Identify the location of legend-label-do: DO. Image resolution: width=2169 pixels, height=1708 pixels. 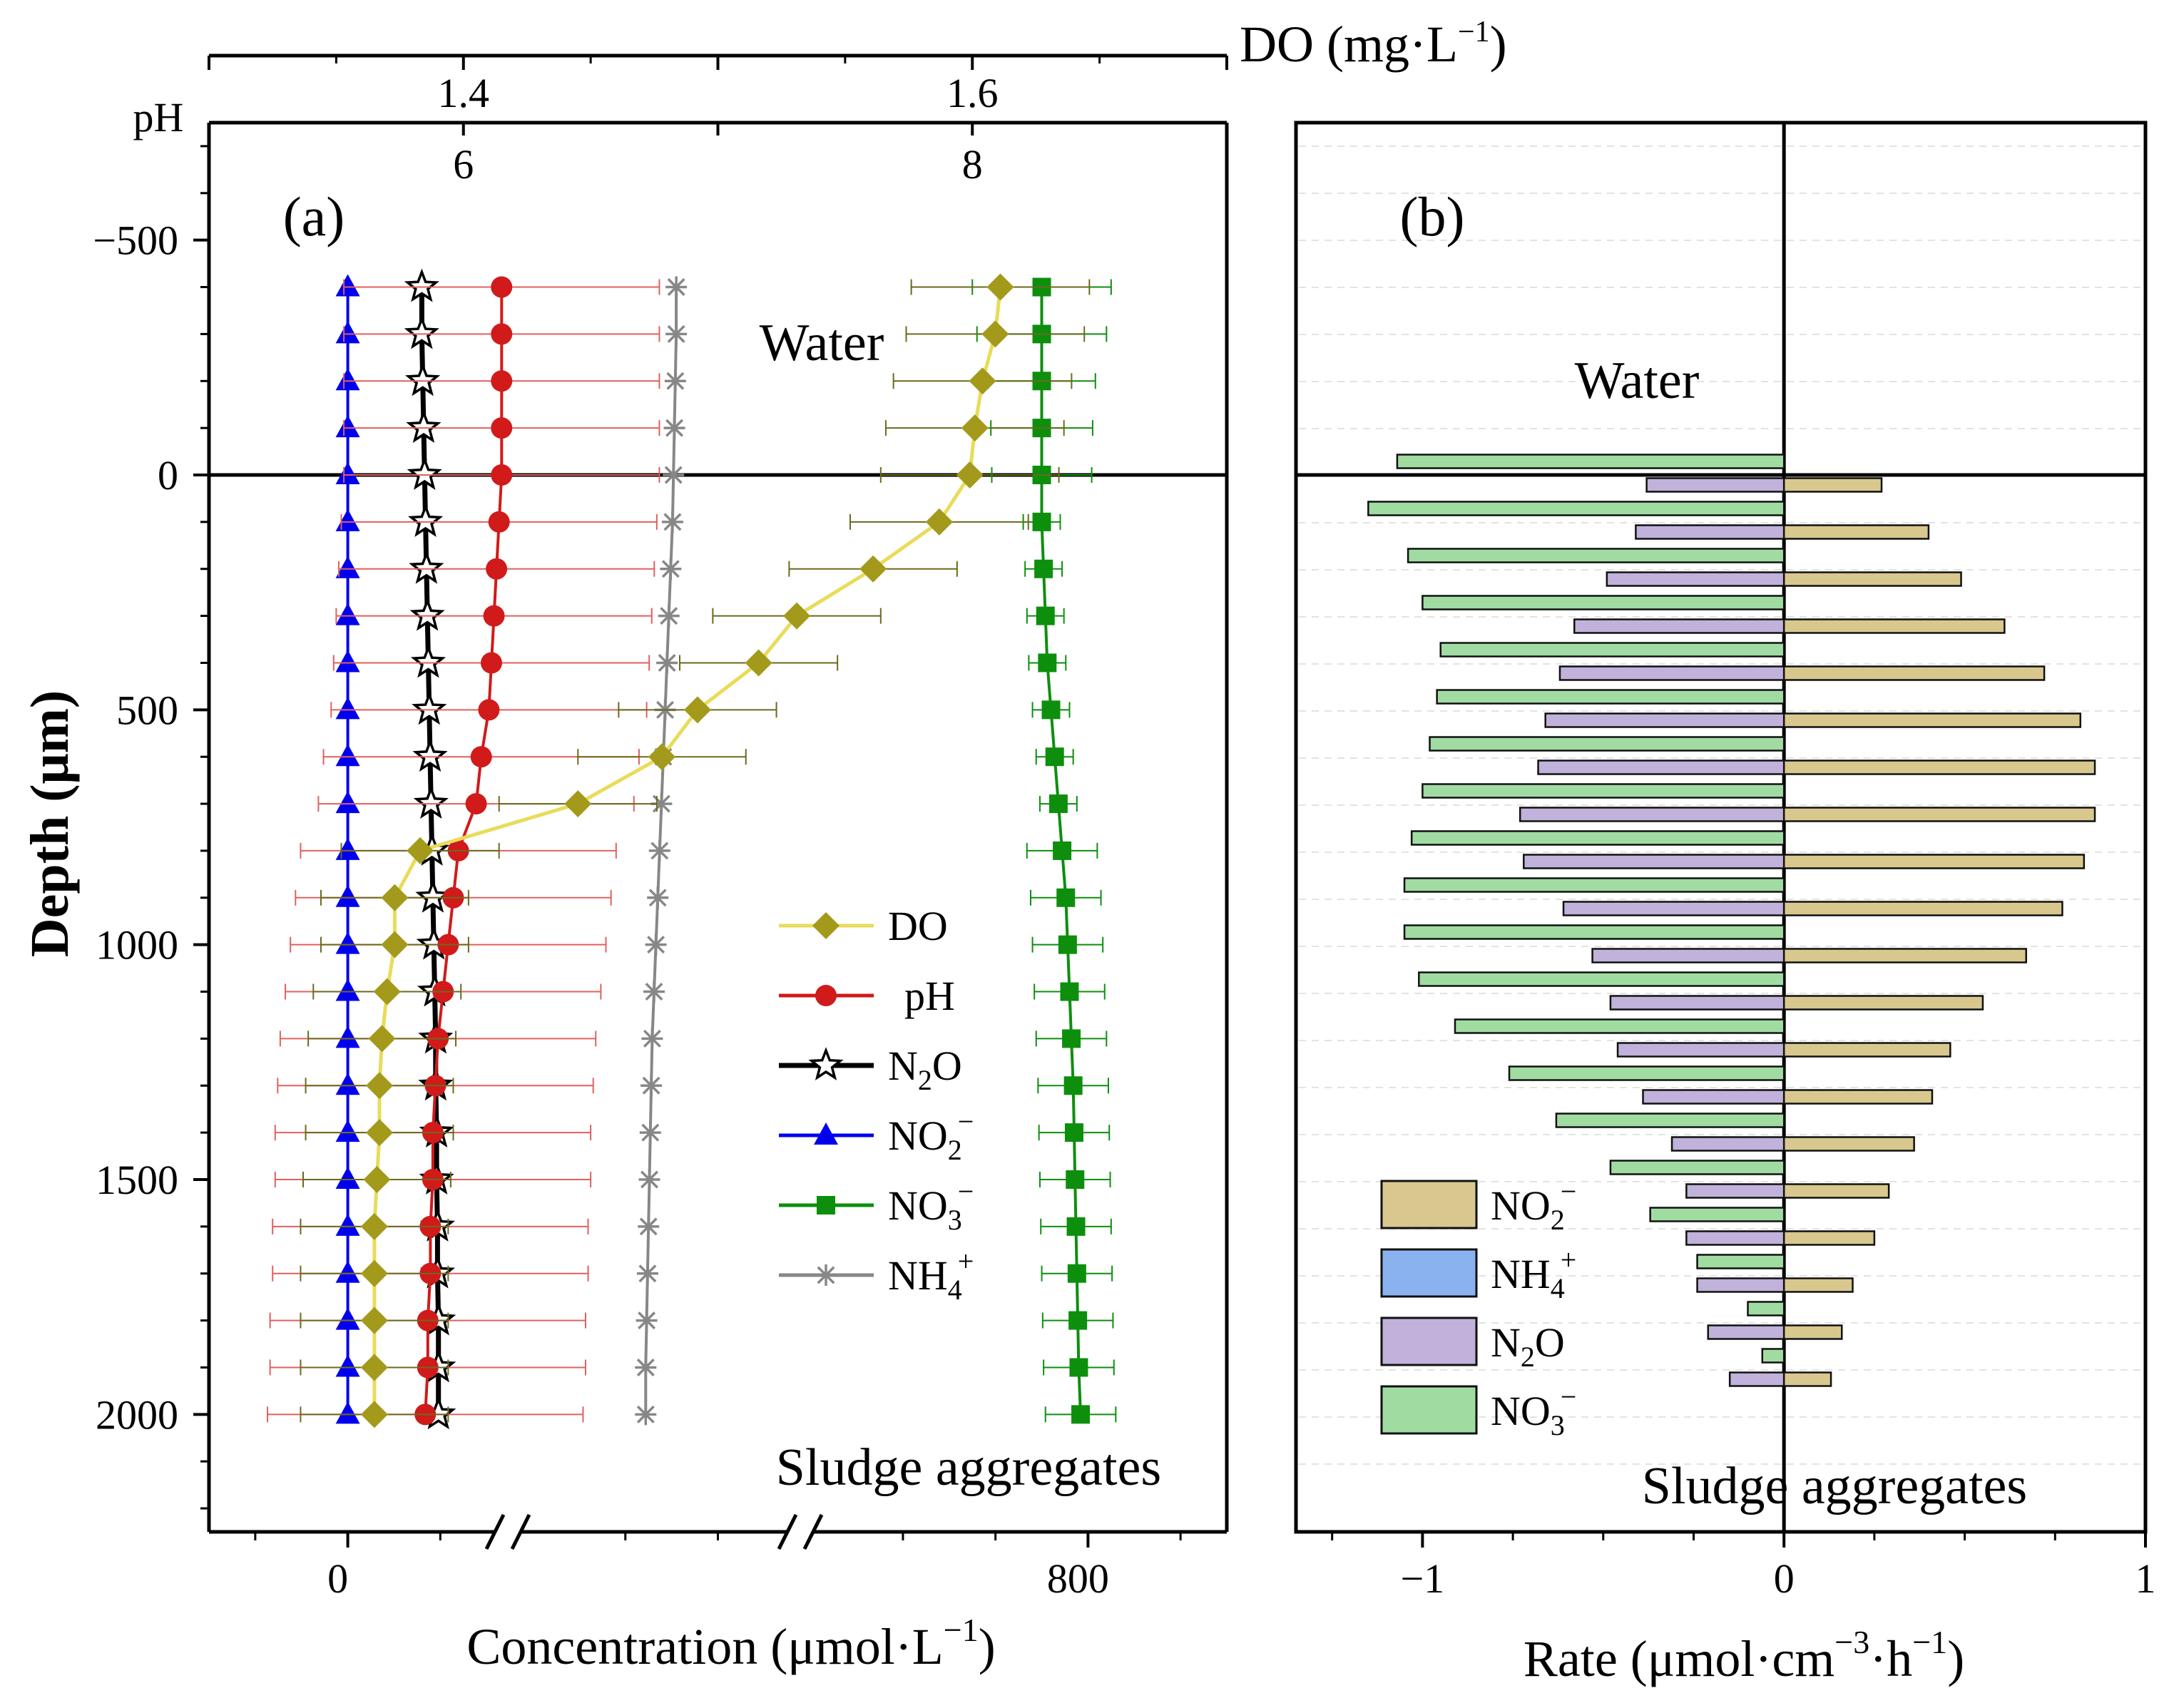
(918, 926).